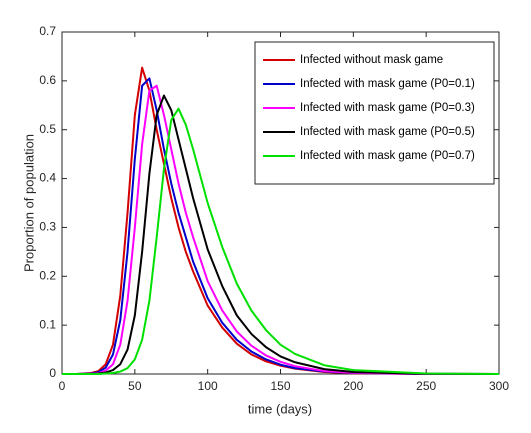 The width and height of the screenshot is (531, 433). Describe the element at coordinates (47, 31) in the screenshot. I see `y-tick-label: 0.7` at that location.